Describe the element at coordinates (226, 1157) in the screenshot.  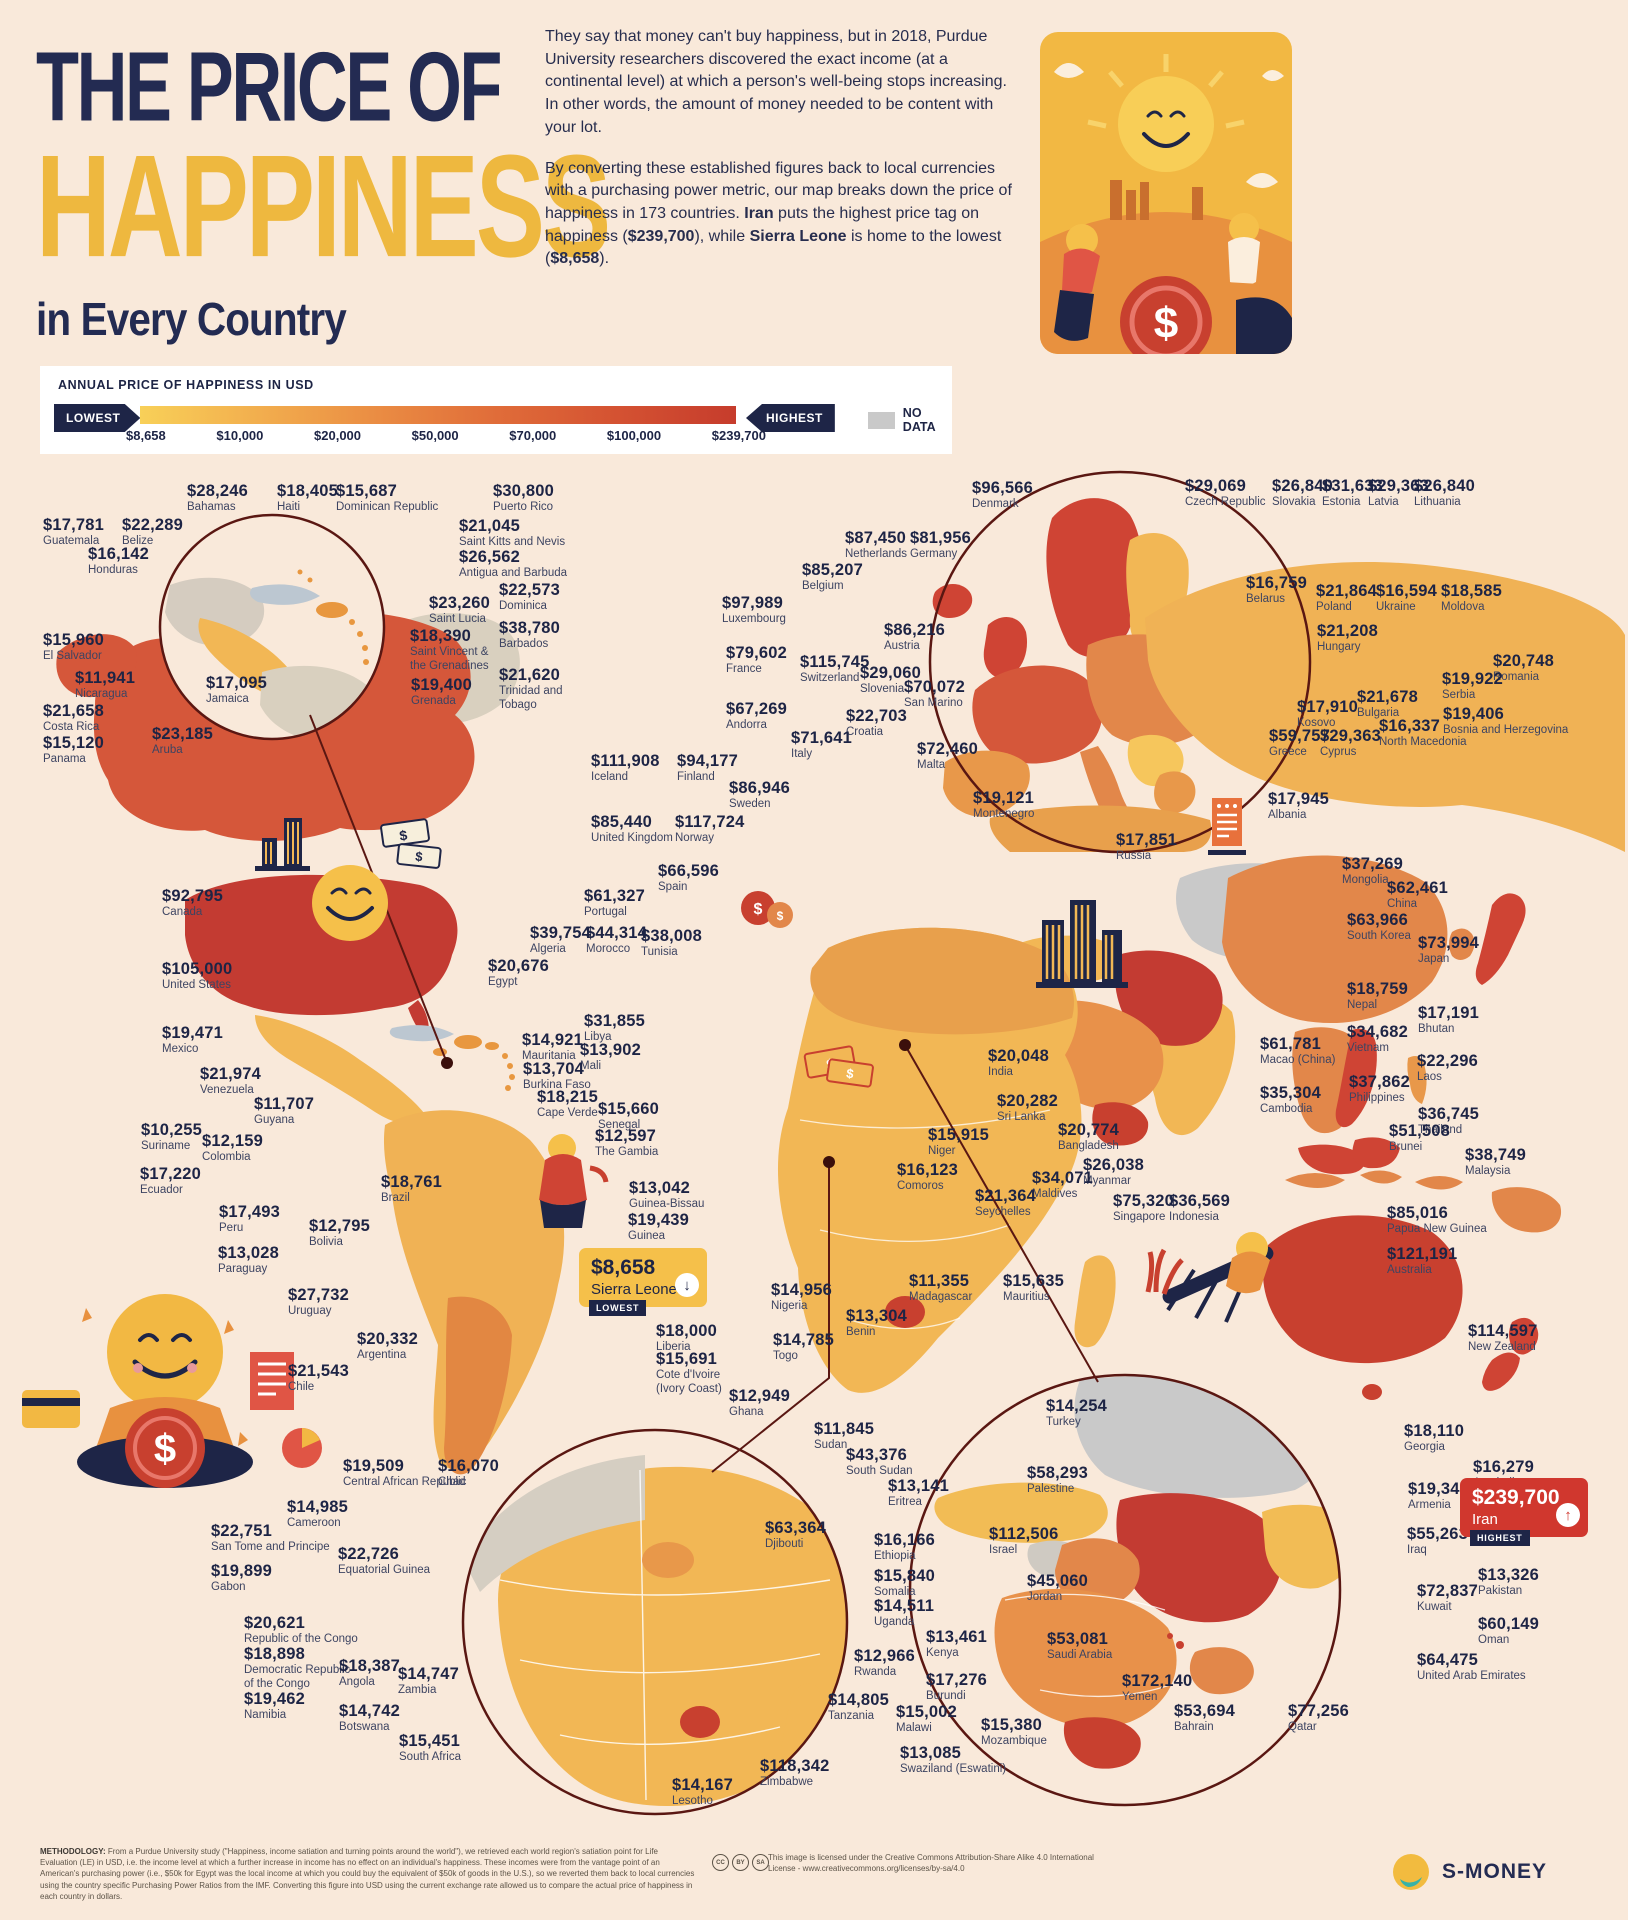
I see `country-name: Colombia` at that location.